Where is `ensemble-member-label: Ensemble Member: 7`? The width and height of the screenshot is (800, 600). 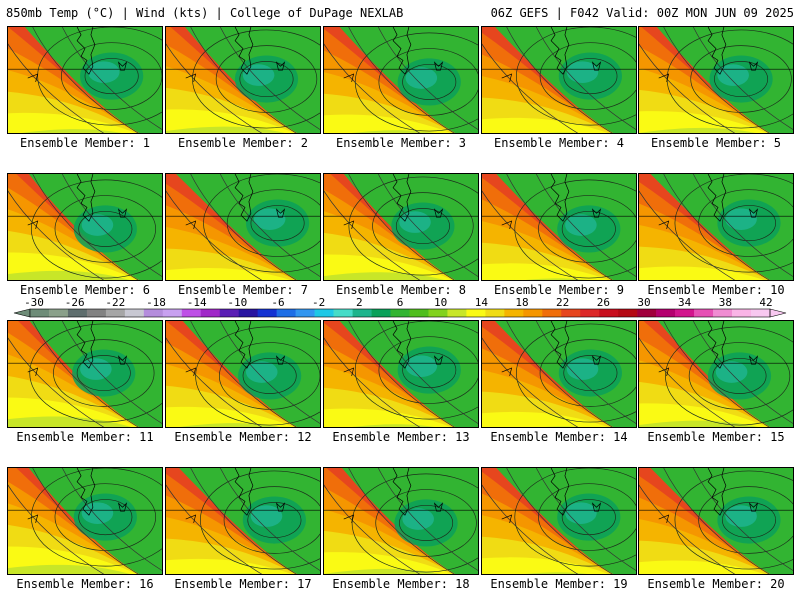
ensemble-member-label: Ensemble Member: 7 is located at coordinates (243, 290).